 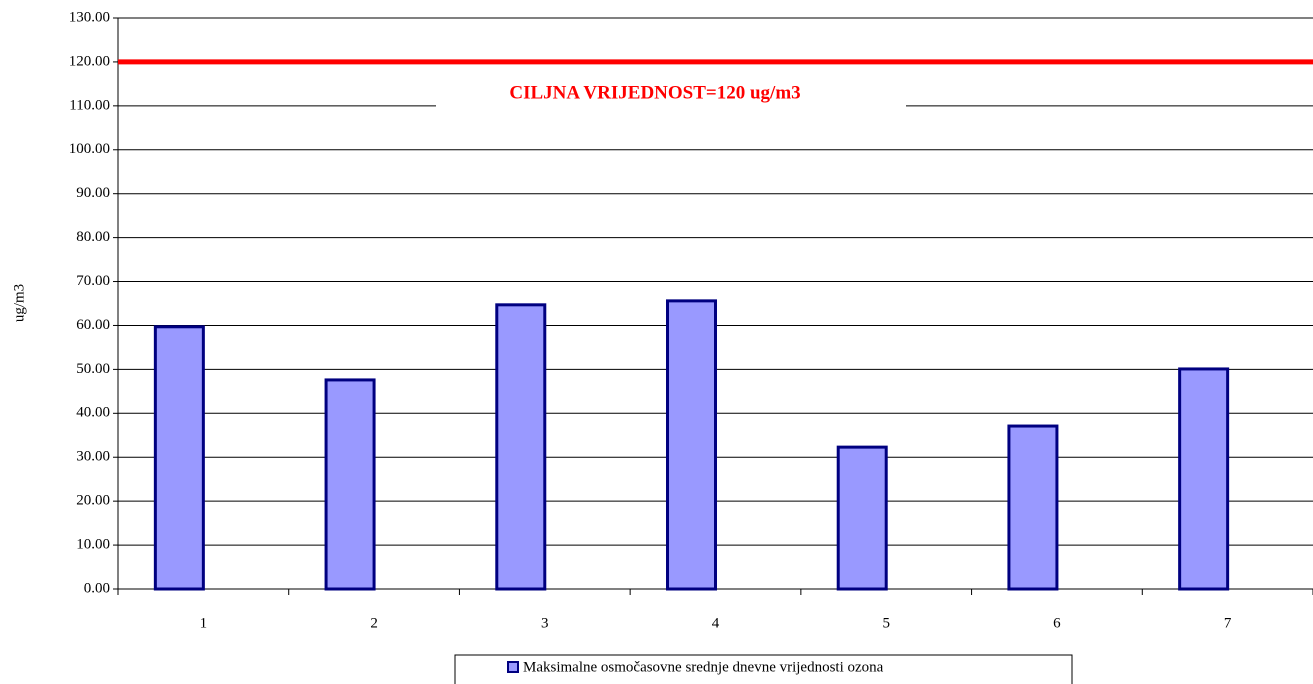 I want to click on y-tick-label: 100.00, so click(x=89, y=149).